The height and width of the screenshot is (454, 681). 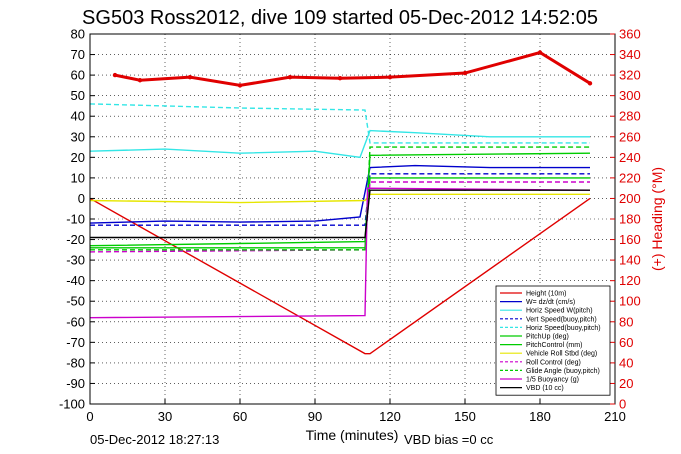 What do you see at coordinates (540, 416) in the screenshot?
I see `x-tick-label: 180` at bounding box center [540, 416].